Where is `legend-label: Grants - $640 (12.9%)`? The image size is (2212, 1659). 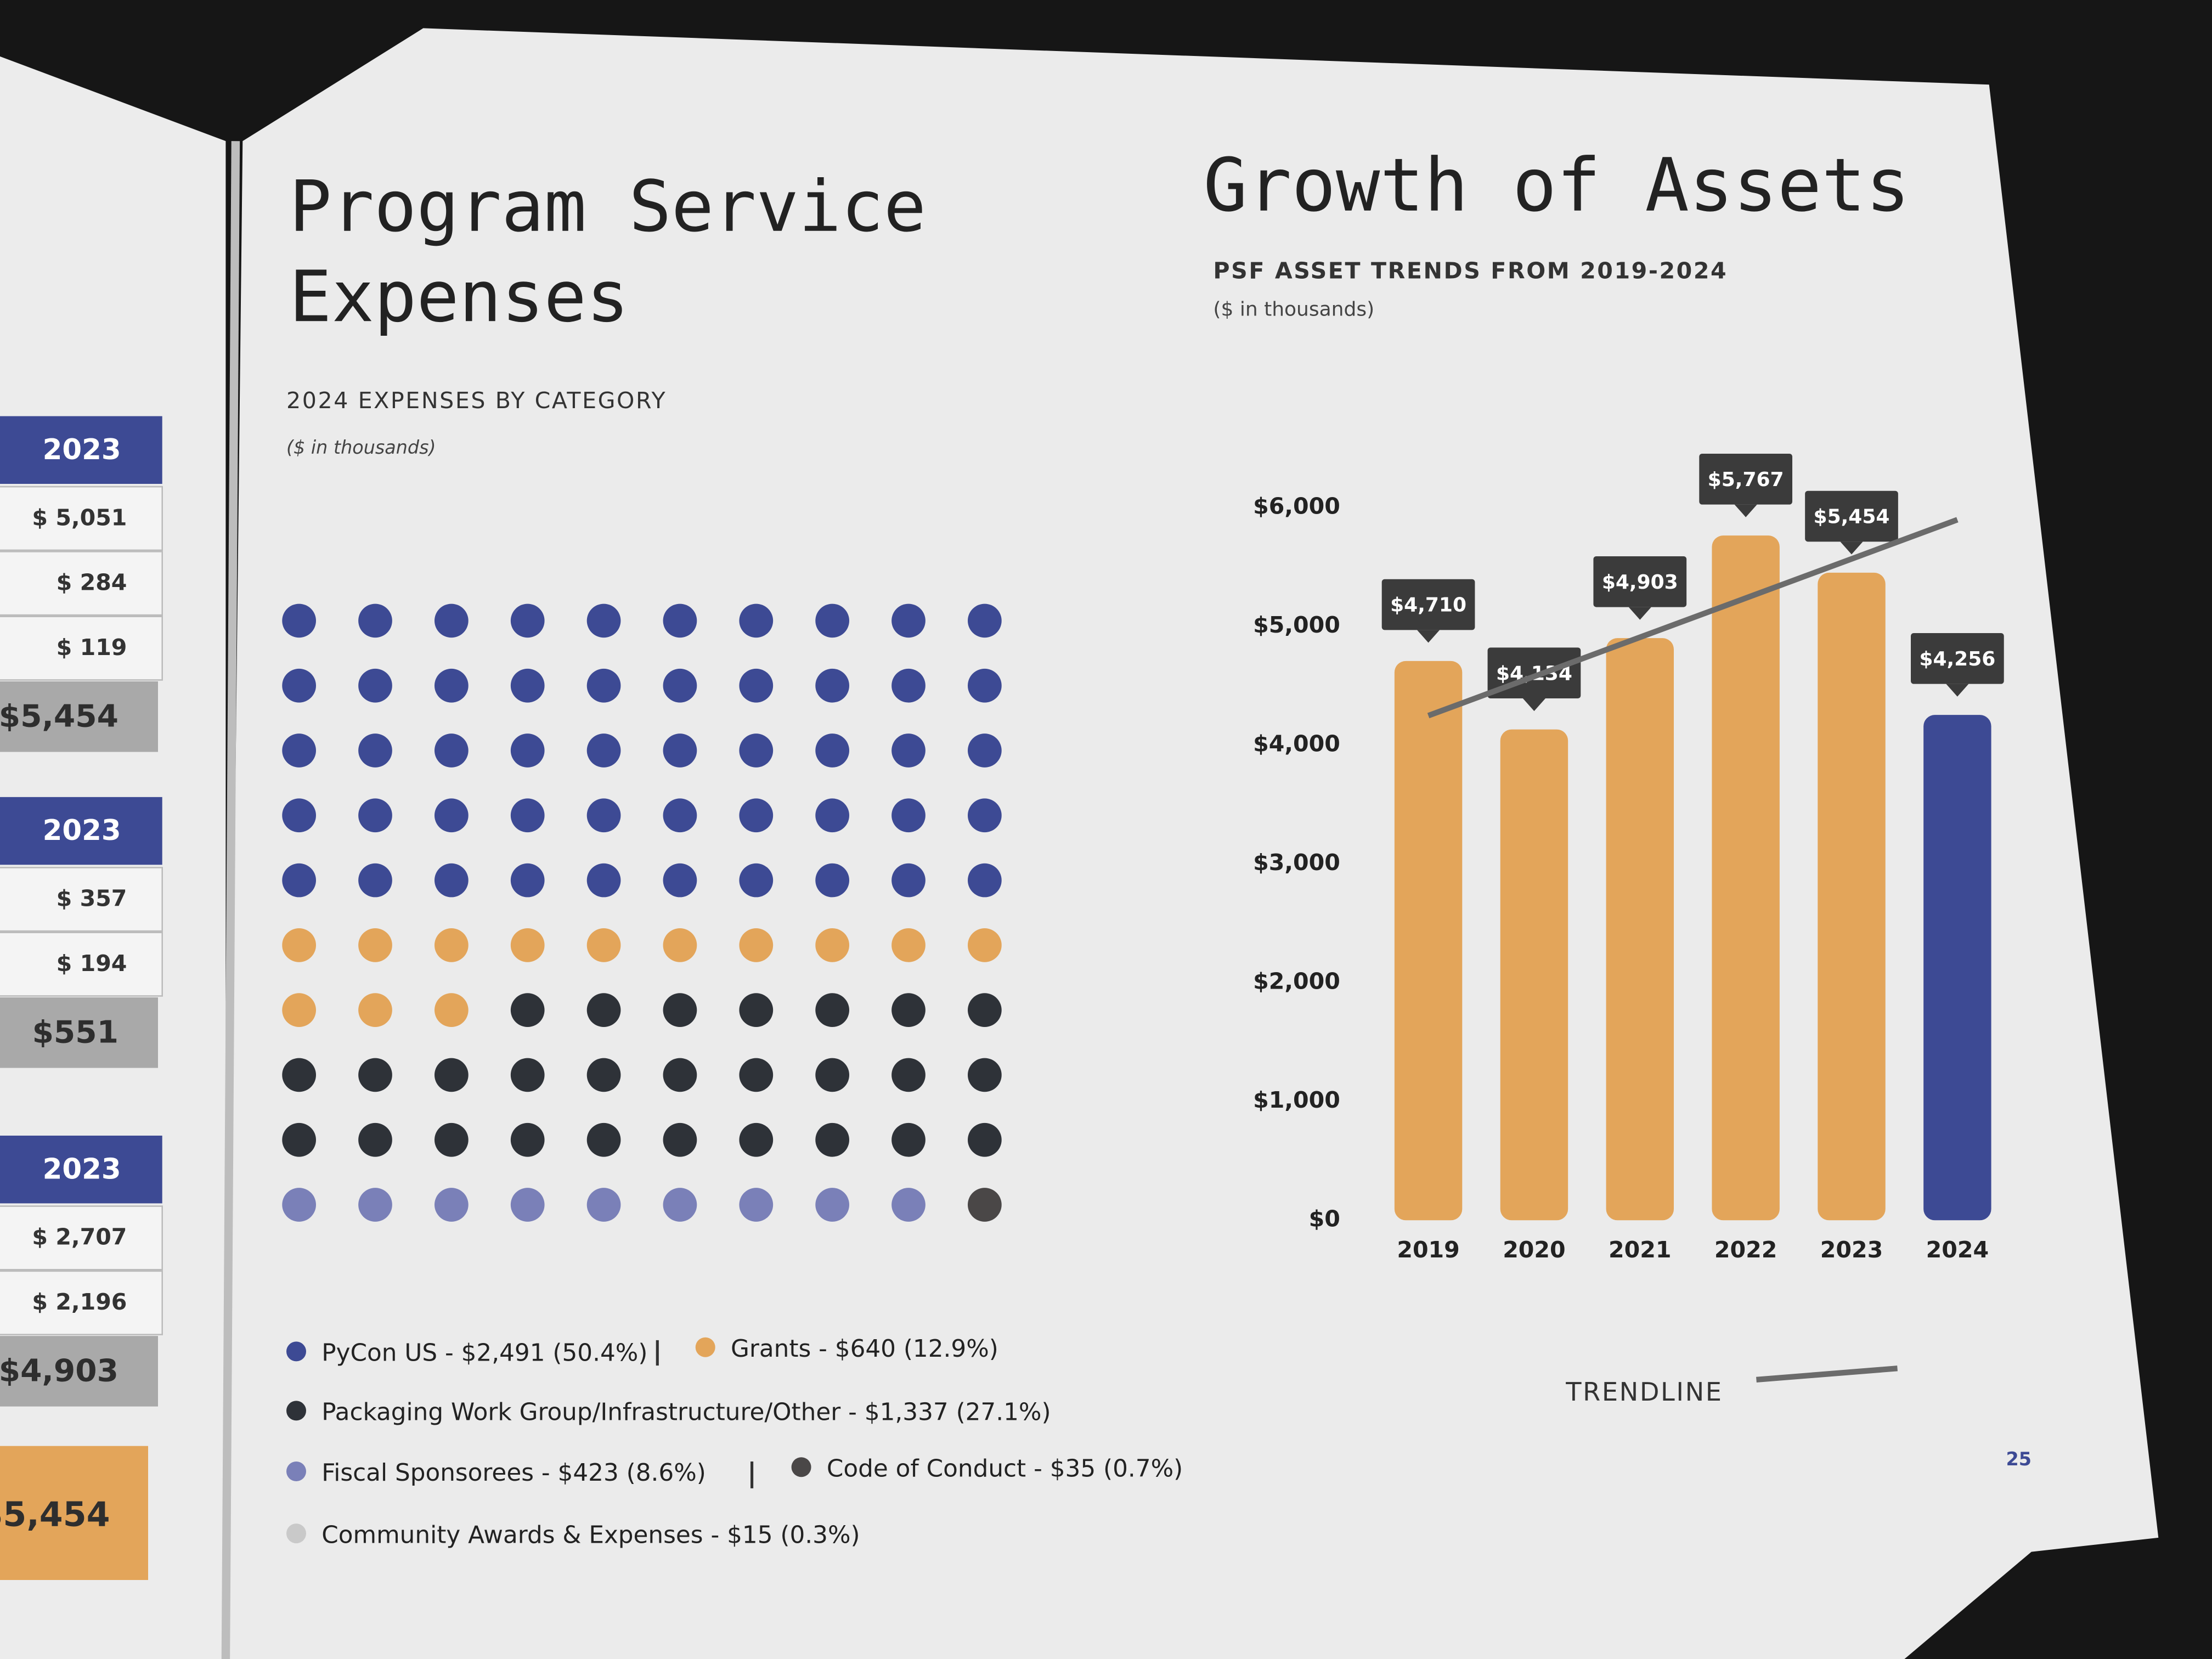 legend-label: Grants - $640 (12.9%) is located at coordinates (864, 1349).